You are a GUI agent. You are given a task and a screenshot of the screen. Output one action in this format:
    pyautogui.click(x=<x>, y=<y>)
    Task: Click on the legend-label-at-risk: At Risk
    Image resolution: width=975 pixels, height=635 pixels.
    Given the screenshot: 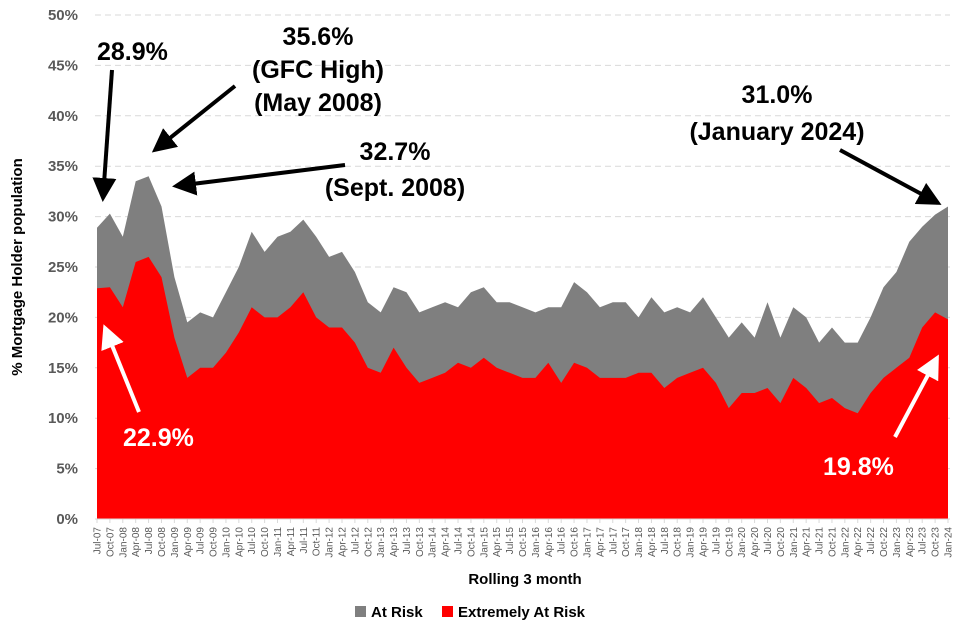 What is the action you would take?
    pyautogui.click(x=397, y=612)
    